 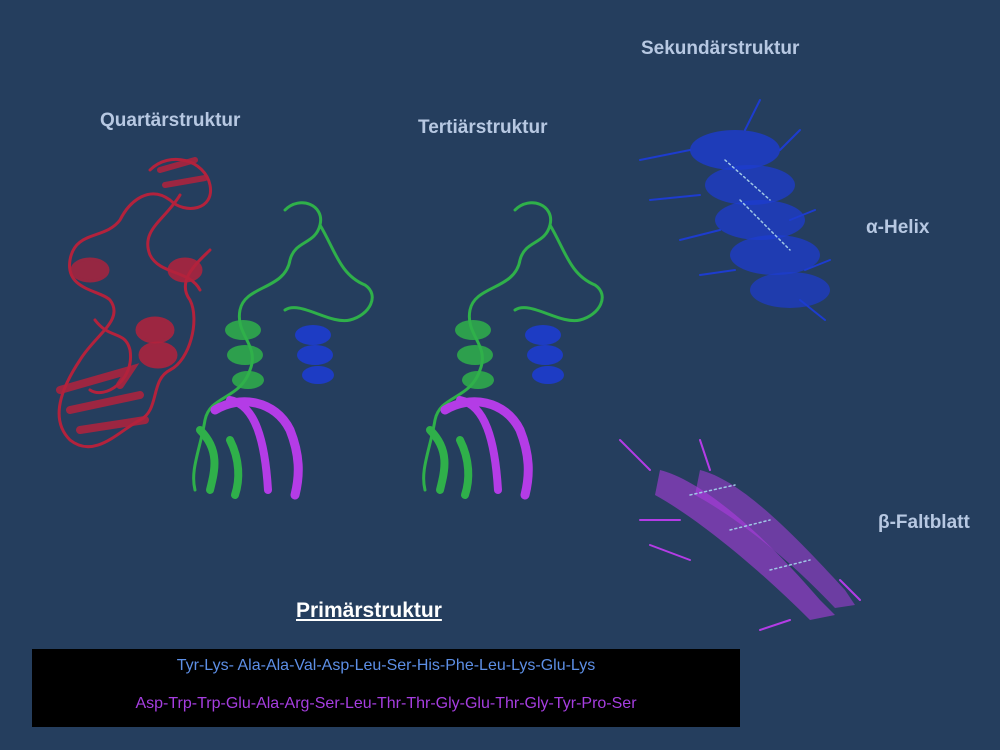 What do you see at coordinates (924, 522) in the screenshot?
I see `beta-sheet-label: β-Faltblatt` at bounding box center [924, 522].